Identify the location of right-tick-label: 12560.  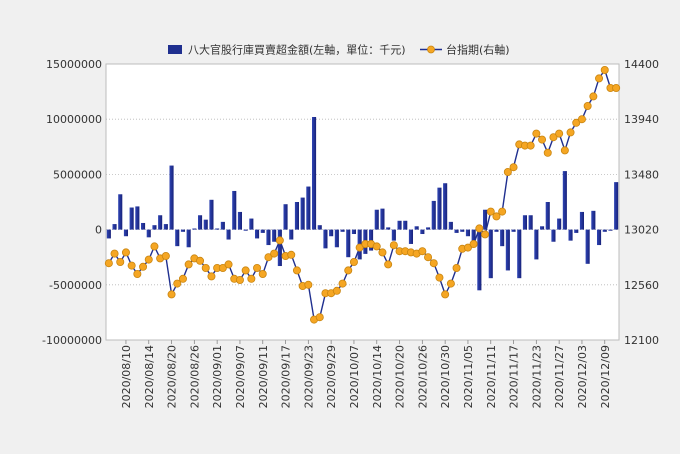
(641, 285).